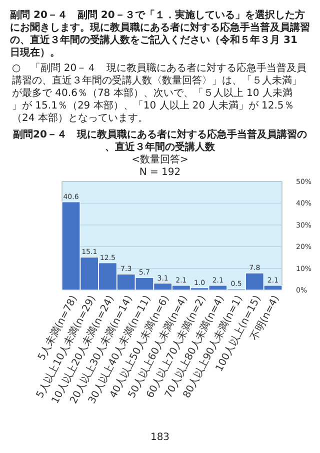 This screenshot has width=320, height=453. What do you see at coordinates (160, 172) in the screenshot?
I see `text: N = 192` at bounding box center [160, 172].